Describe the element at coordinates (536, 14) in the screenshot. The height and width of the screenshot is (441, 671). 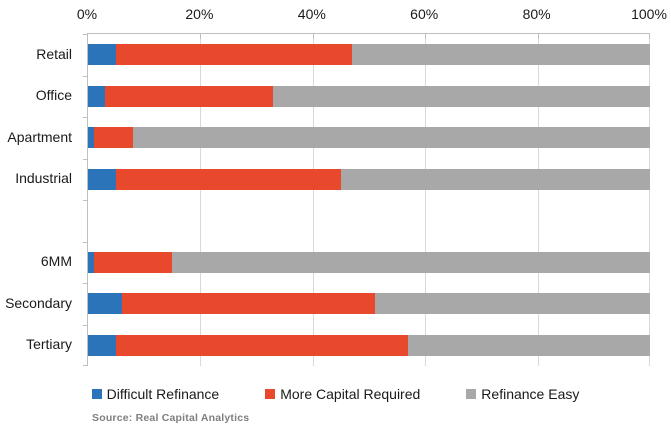
I see `x-tick-label: 80%` at that location.